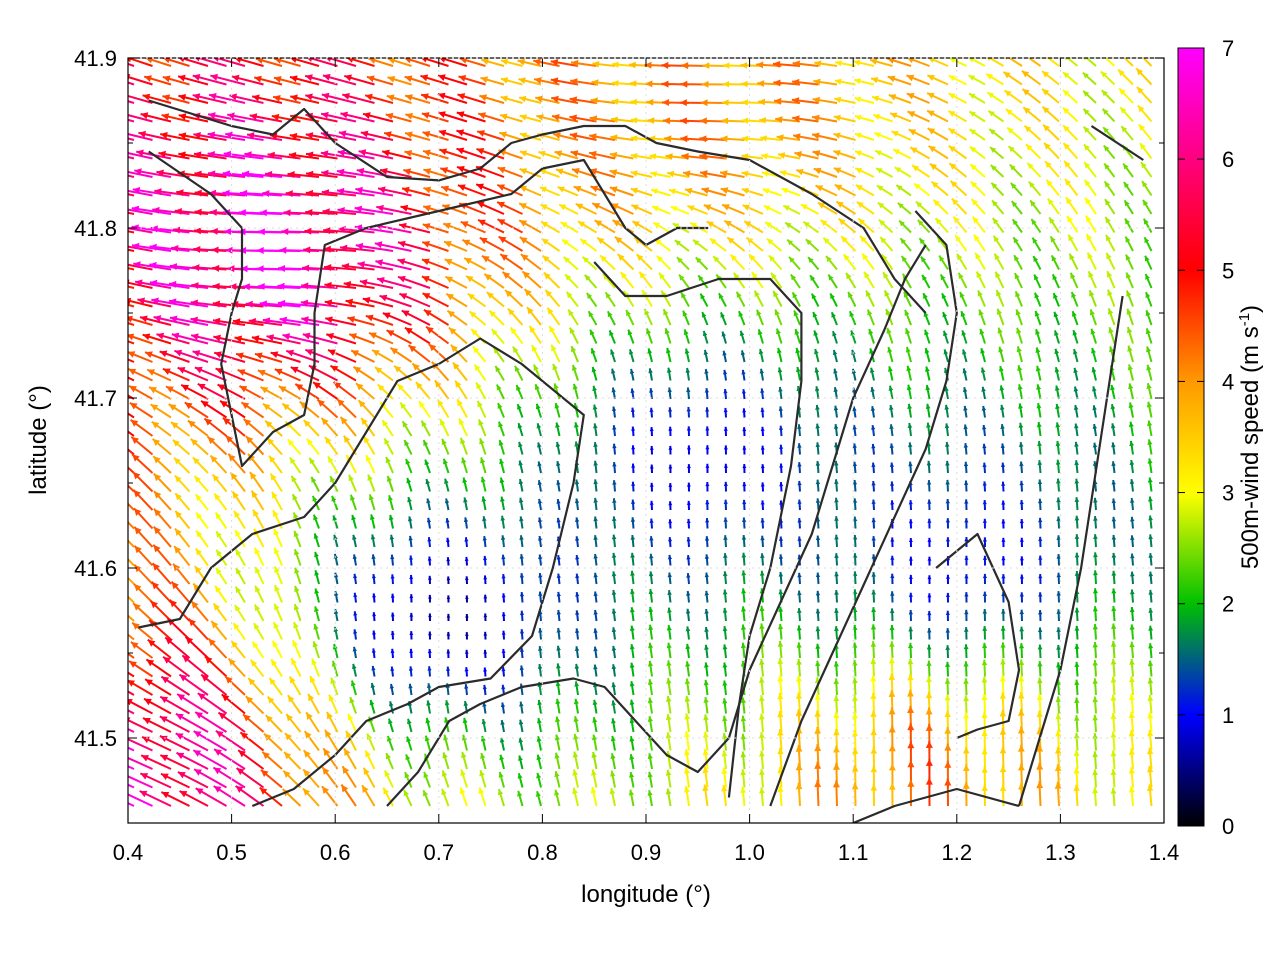  I want to click on colorbar-tick-label: 4, so click(1228, 381).